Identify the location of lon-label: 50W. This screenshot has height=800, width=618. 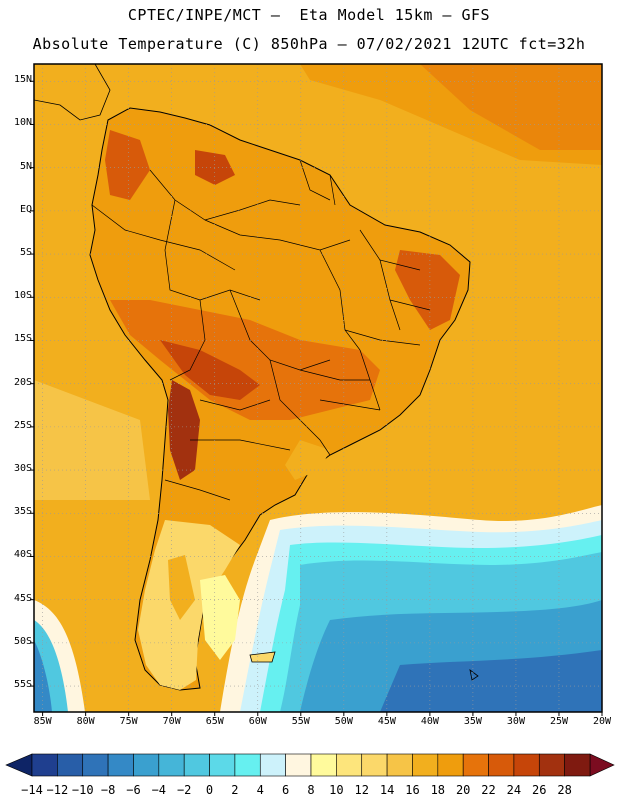
(343, 721).